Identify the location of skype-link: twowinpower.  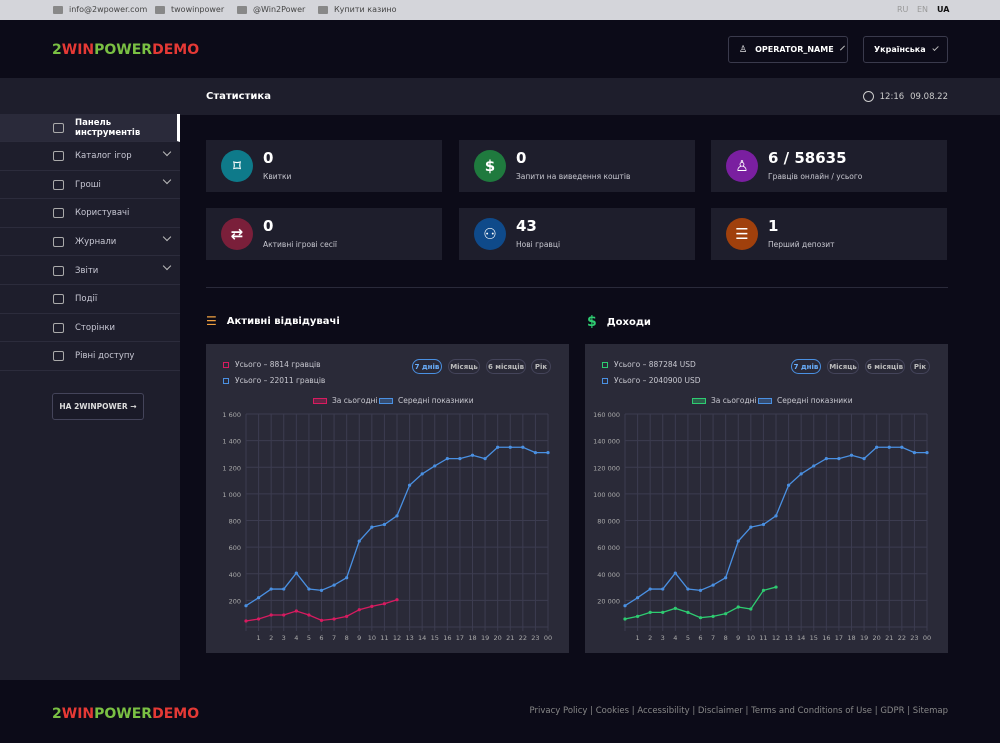
(189, 9).